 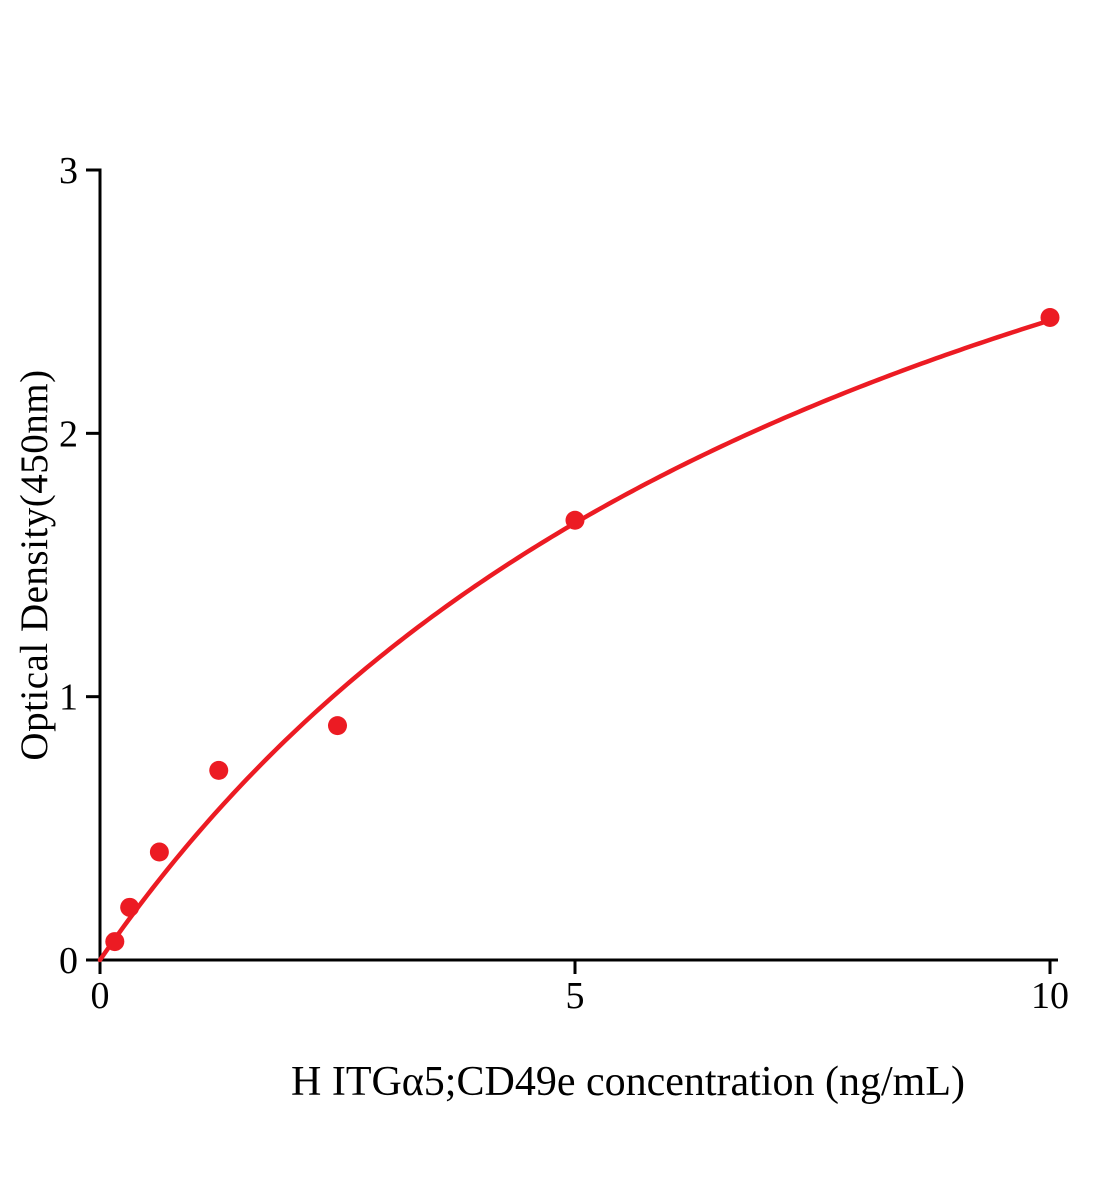 I want to click on x-tick-label: 10, so click(x=1050, y=996).